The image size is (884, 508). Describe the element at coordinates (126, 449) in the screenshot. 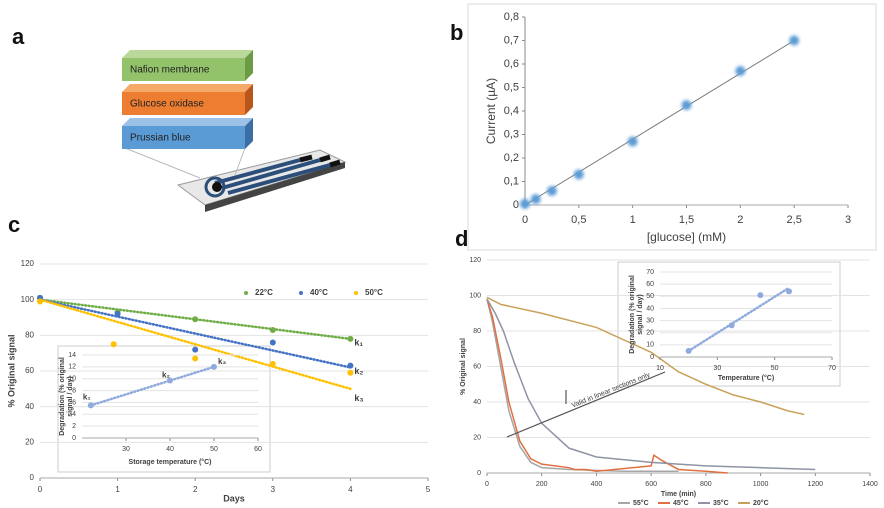

I see `x-tick-label: 30` at that location.